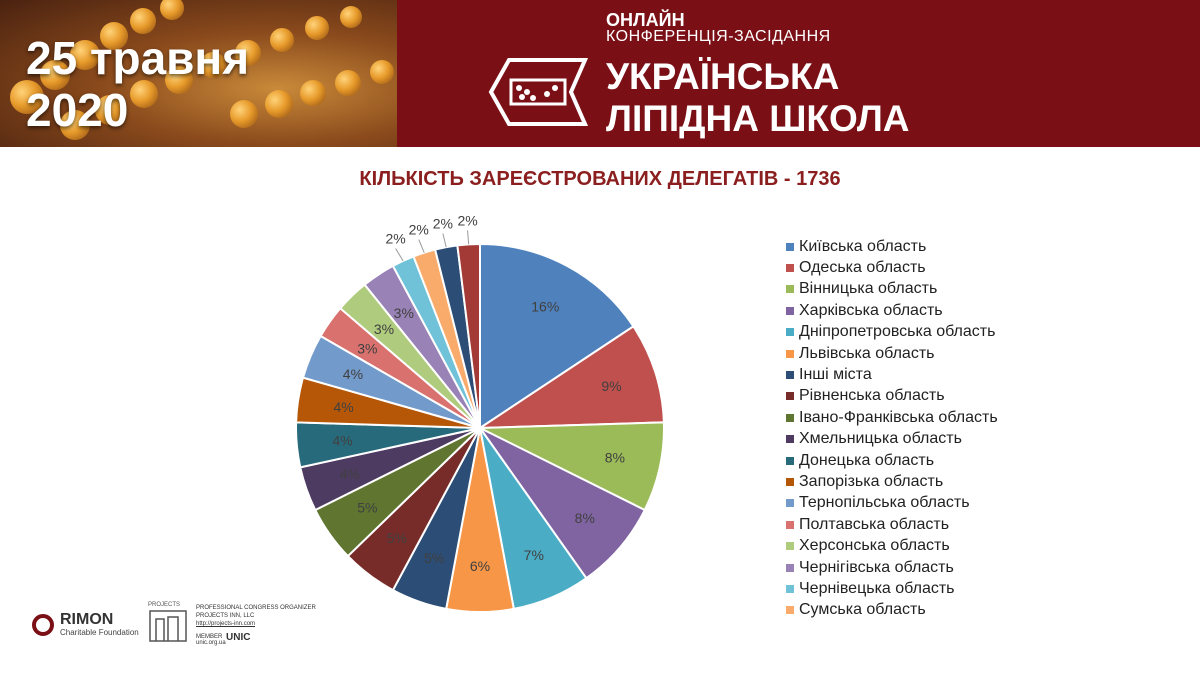 The image size is (1200, 675). What do you see at coordinates (898, 417) in the screenshot?
I see `legend-label: Івано-Франківська область` at bounding box center [898, 417].